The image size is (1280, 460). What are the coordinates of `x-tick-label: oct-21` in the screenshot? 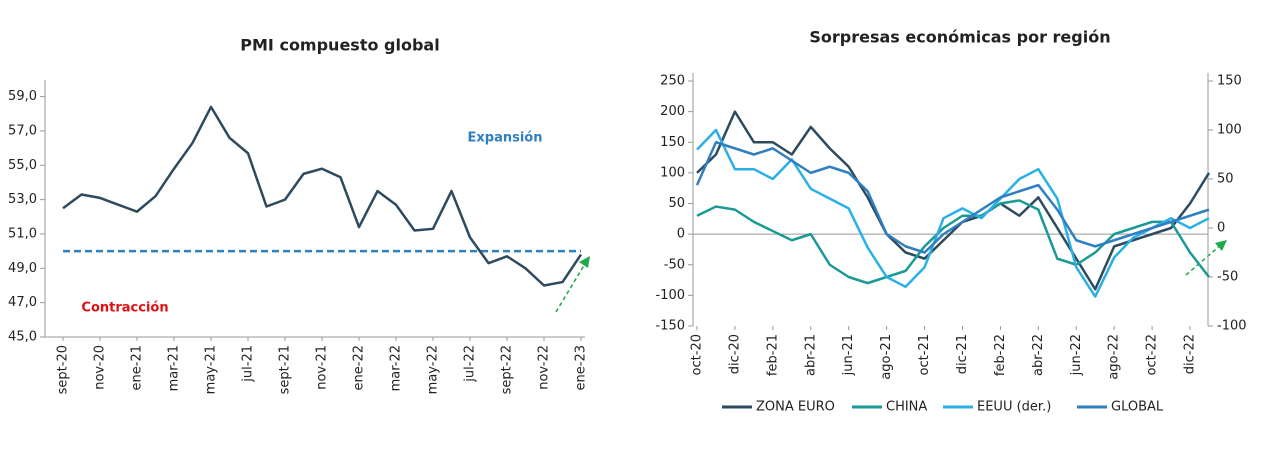 It's located at (924, 354).